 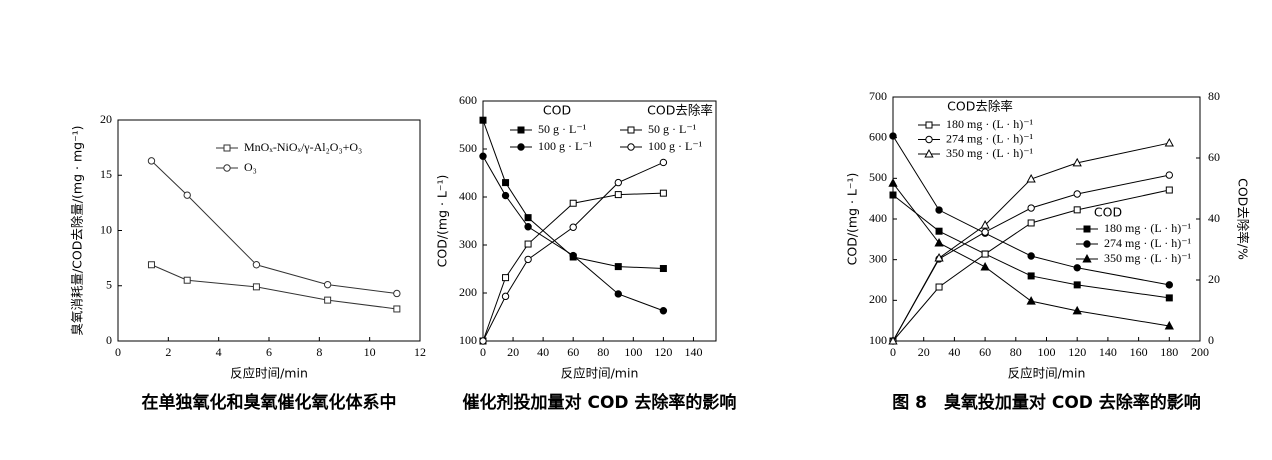 What do you see at coordinates (675, 146) in the screenshot?
I see `legend-label: 100 g · L⁻¹` at bounding box center [675, 146].